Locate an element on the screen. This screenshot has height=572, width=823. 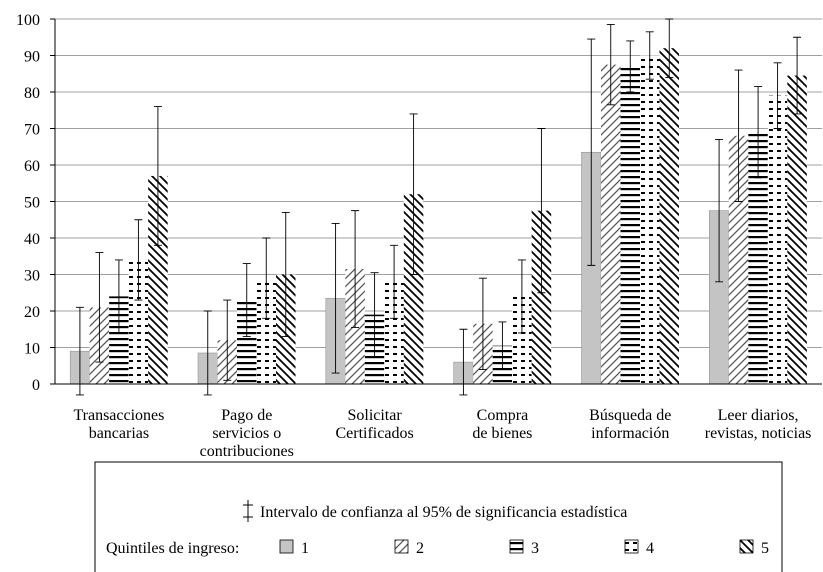
y-tick-label: 0 is located at coordinates (36, 385).